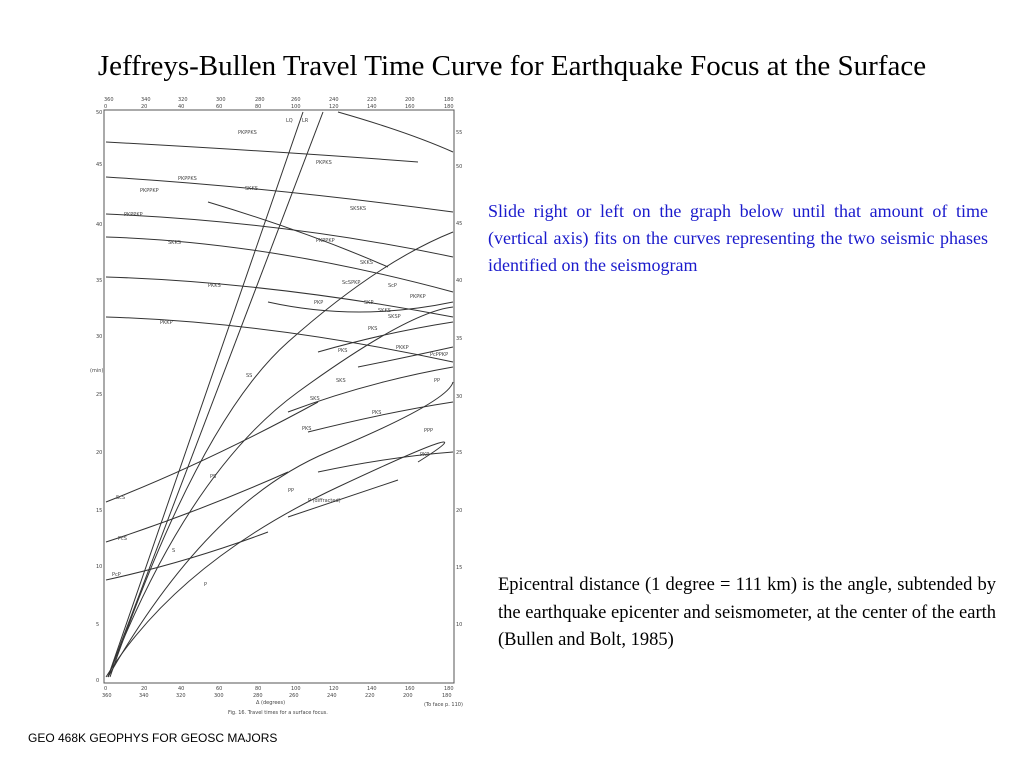 Image resolution: width=1024 pixels, height=768 pixels. What do you see at coordinates (99, 395) in the screenshot?
I see `y-tick-label: 25` at bounding box center [99, 395].